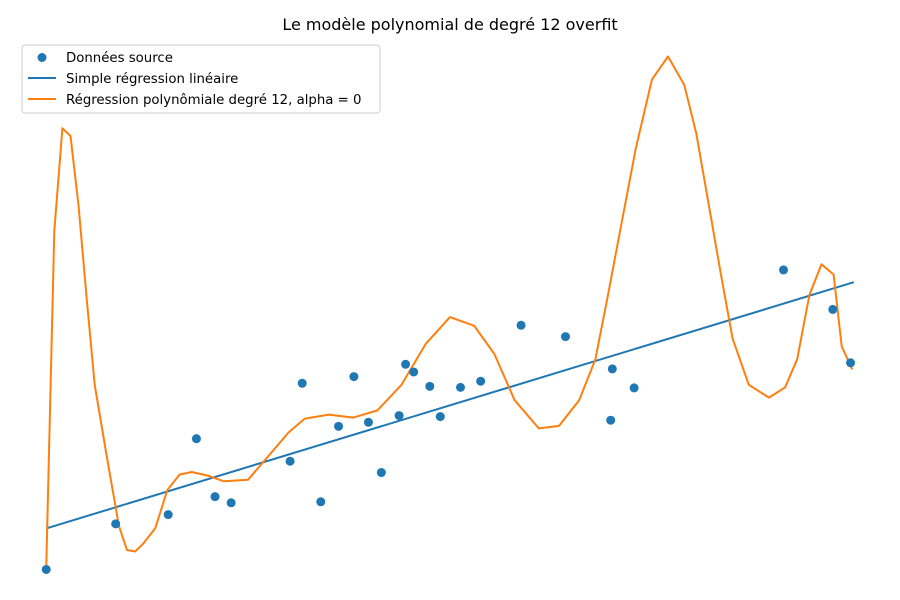 Image resolution: width=900 pixels, height=600 pixels. I want to click on legend-frame, so click(201, 79).